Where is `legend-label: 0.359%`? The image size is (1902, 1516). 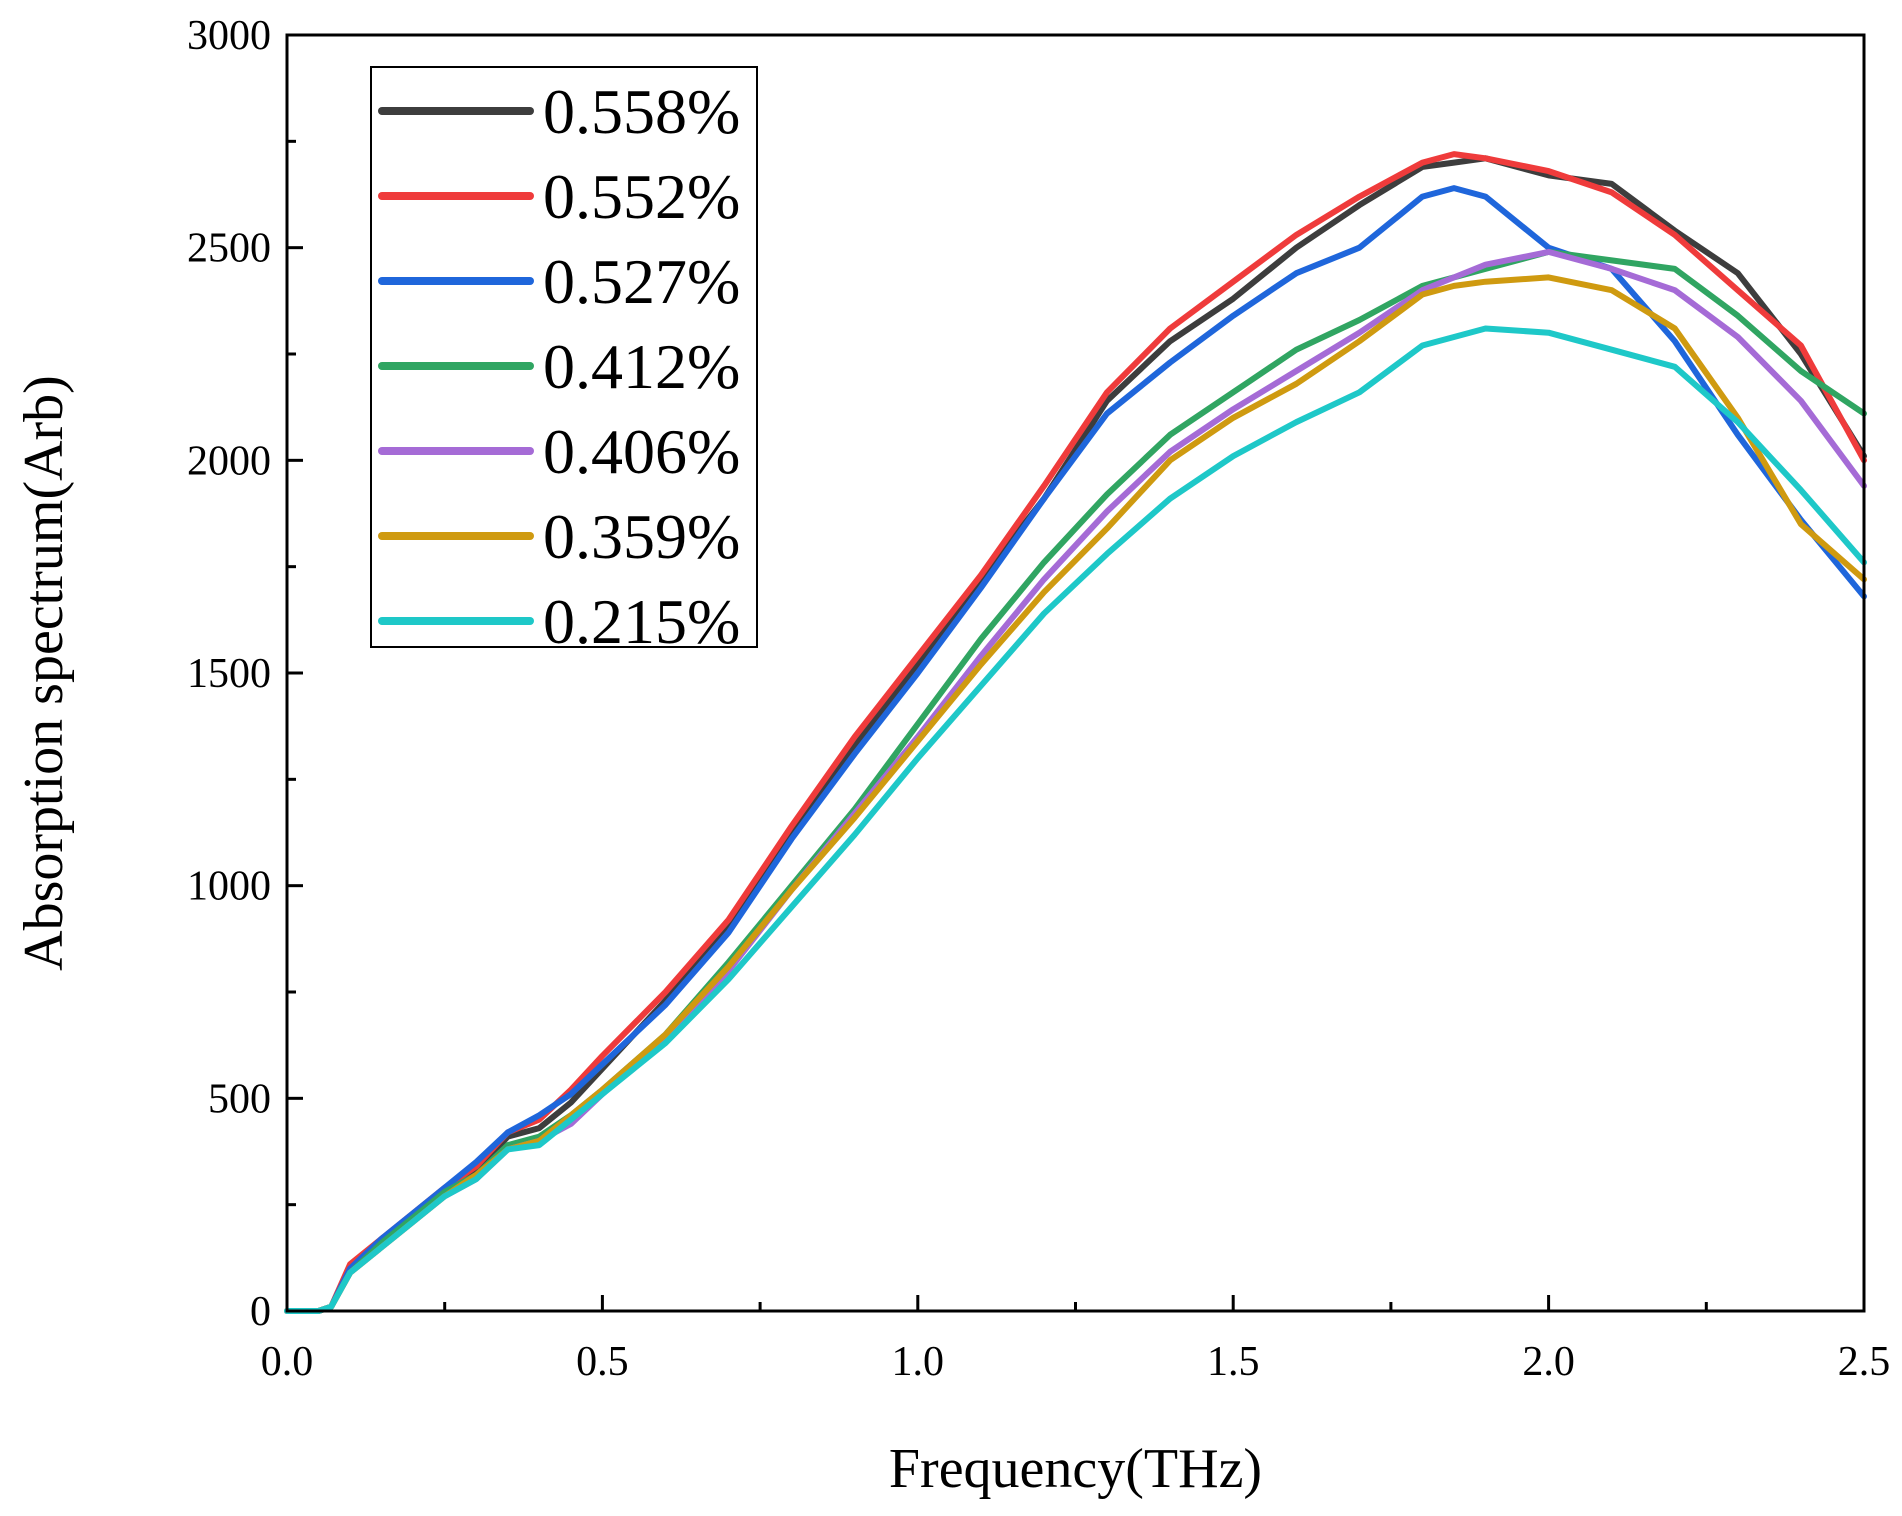
legend-label: 0.359% is located at coordinates (641, 536).